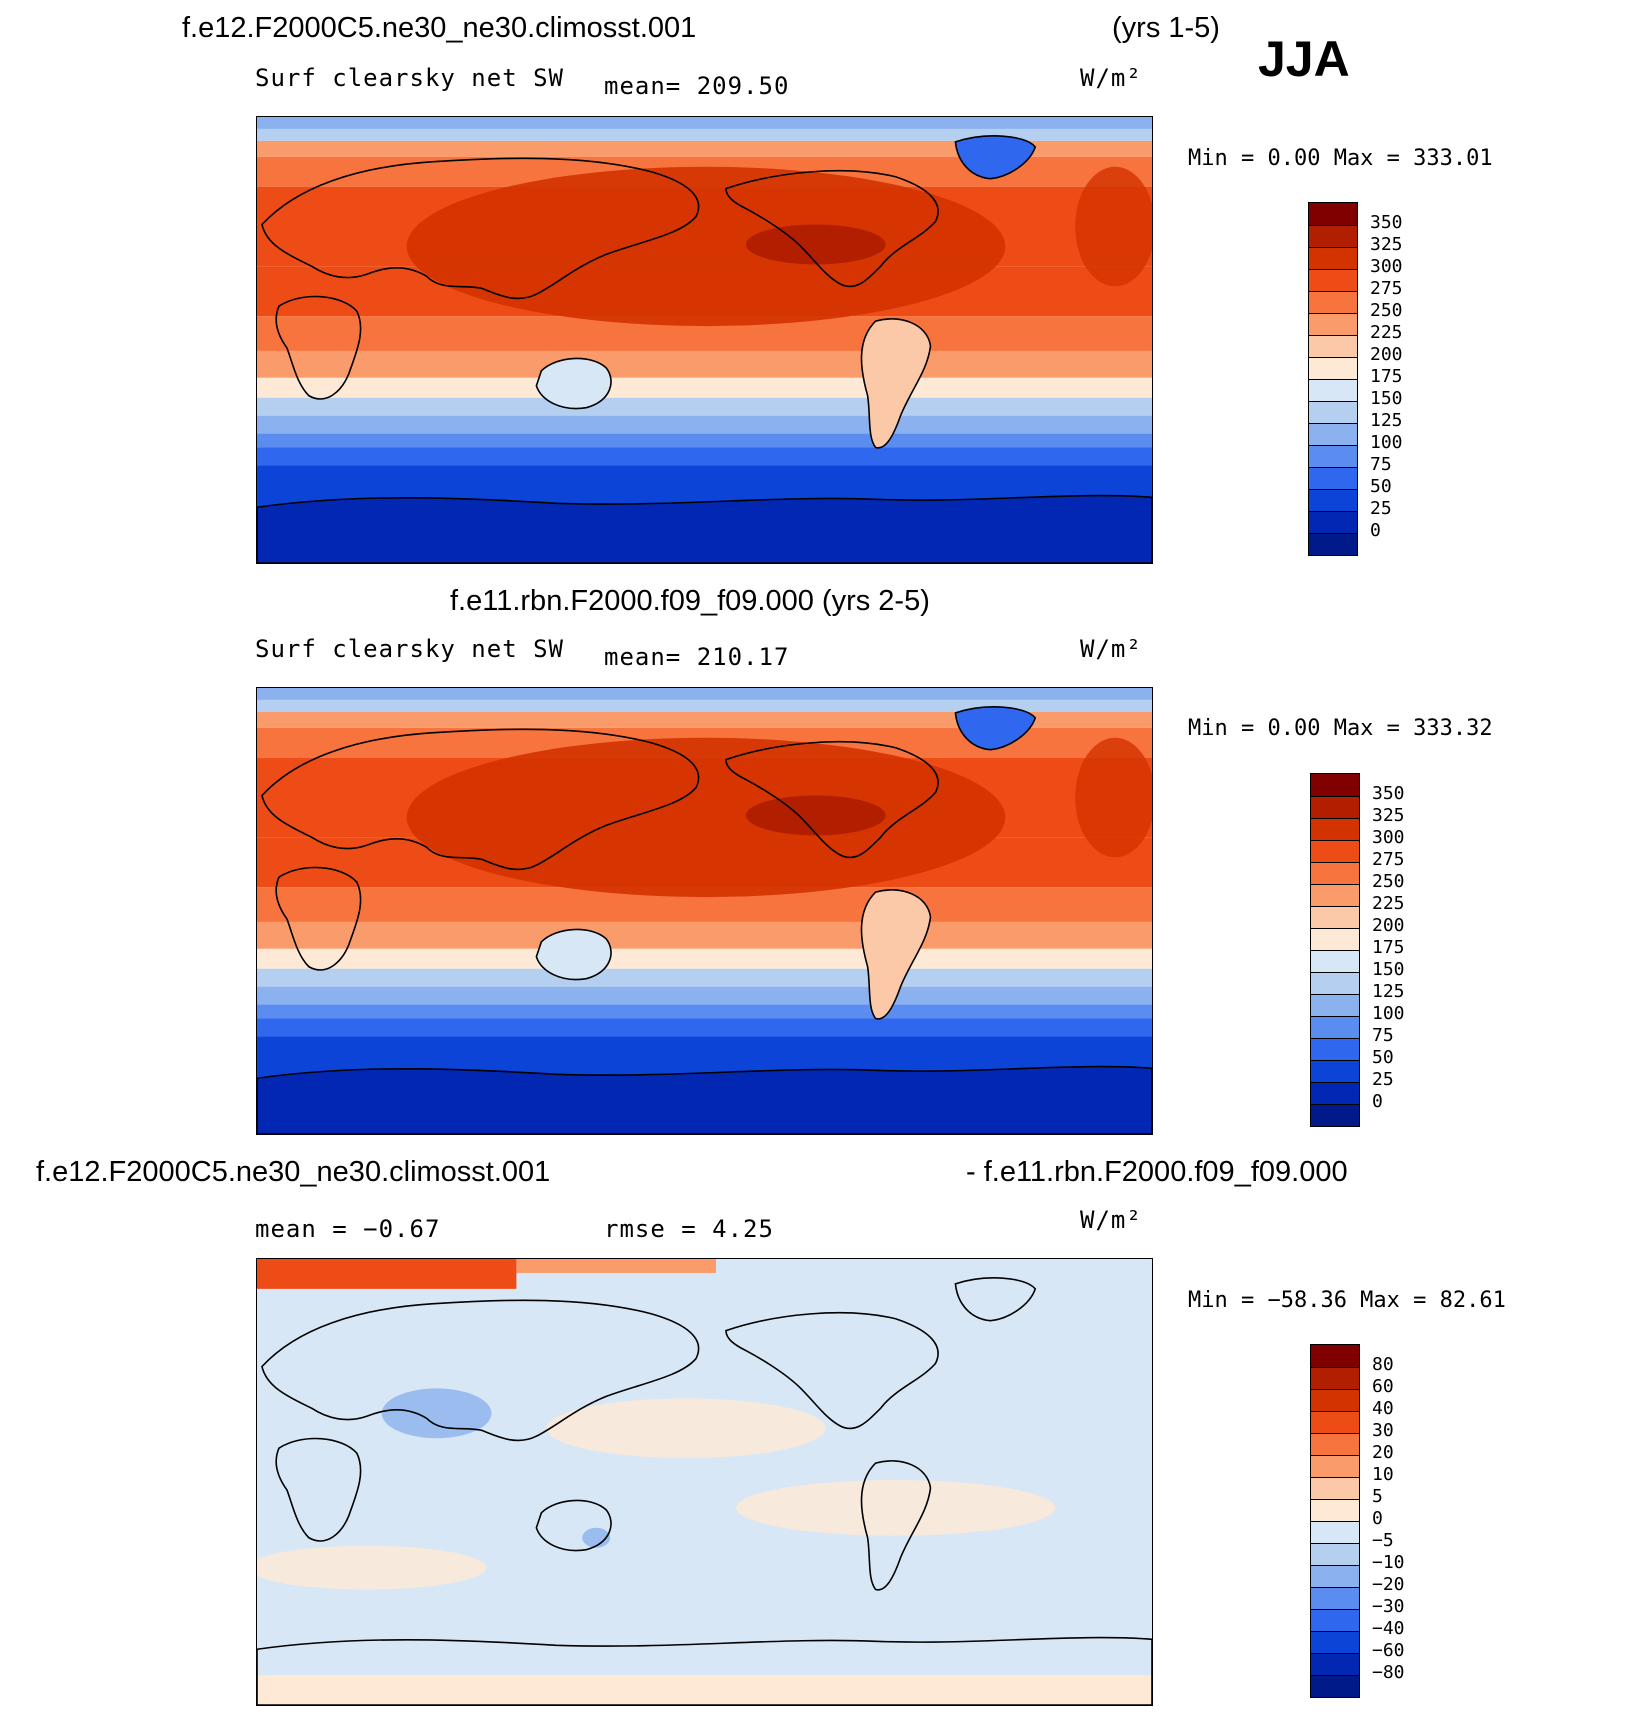 Image resolution: width=1644 pixels, height=1713 pixels. I want to click on colorbar-label: 40, so click(1383, 1408).